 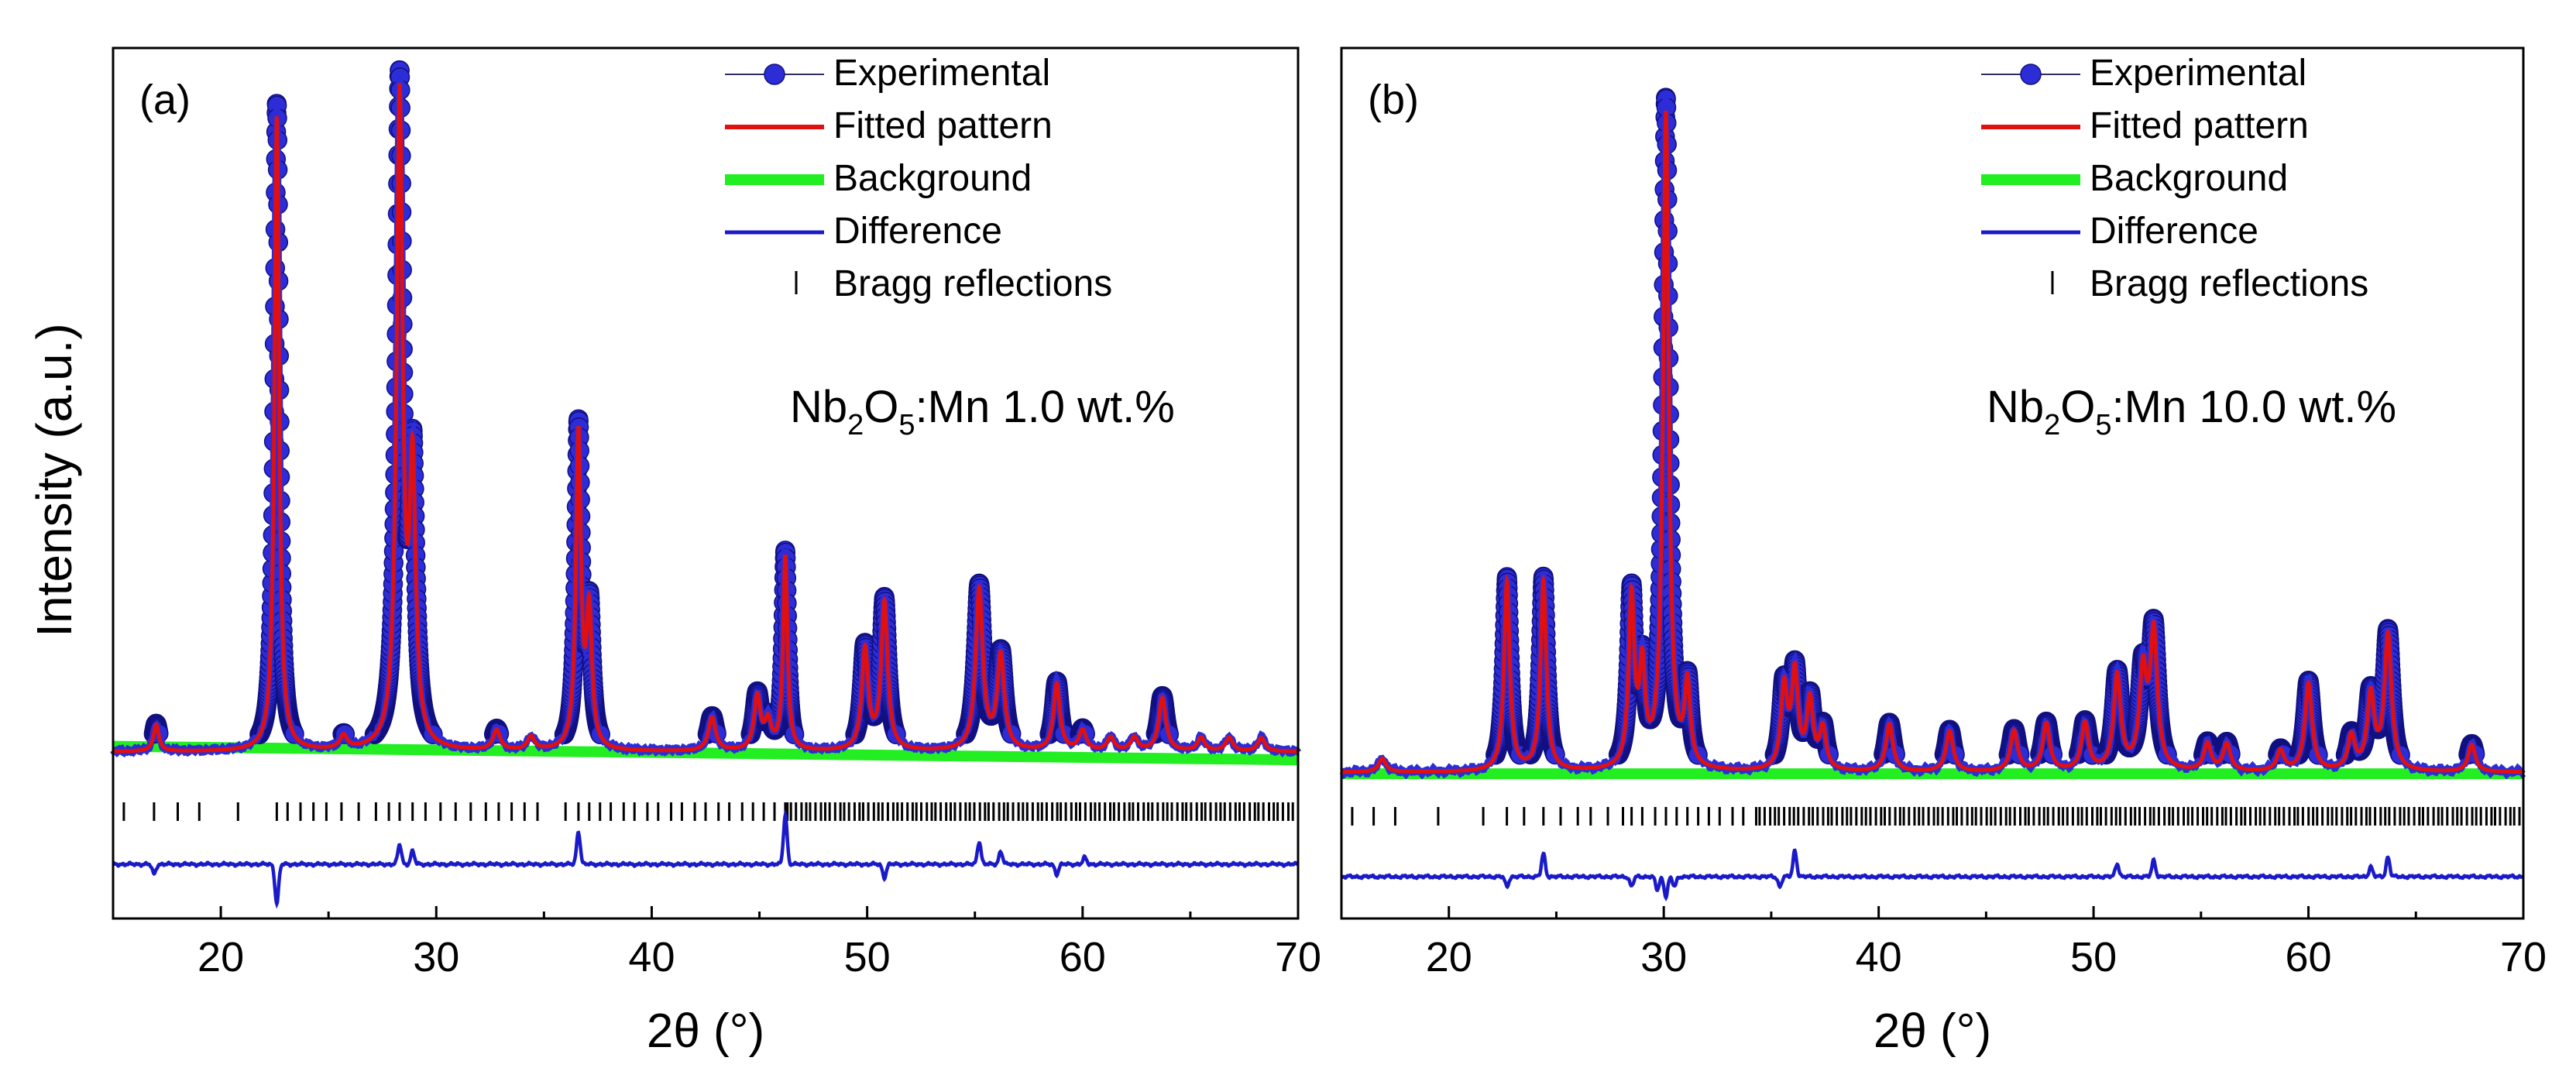 What do you see at coordinates (917, 232) in the screenshot?
I see `panel-a-legend-difference-label: Difference` at bounding box center [917, 232].